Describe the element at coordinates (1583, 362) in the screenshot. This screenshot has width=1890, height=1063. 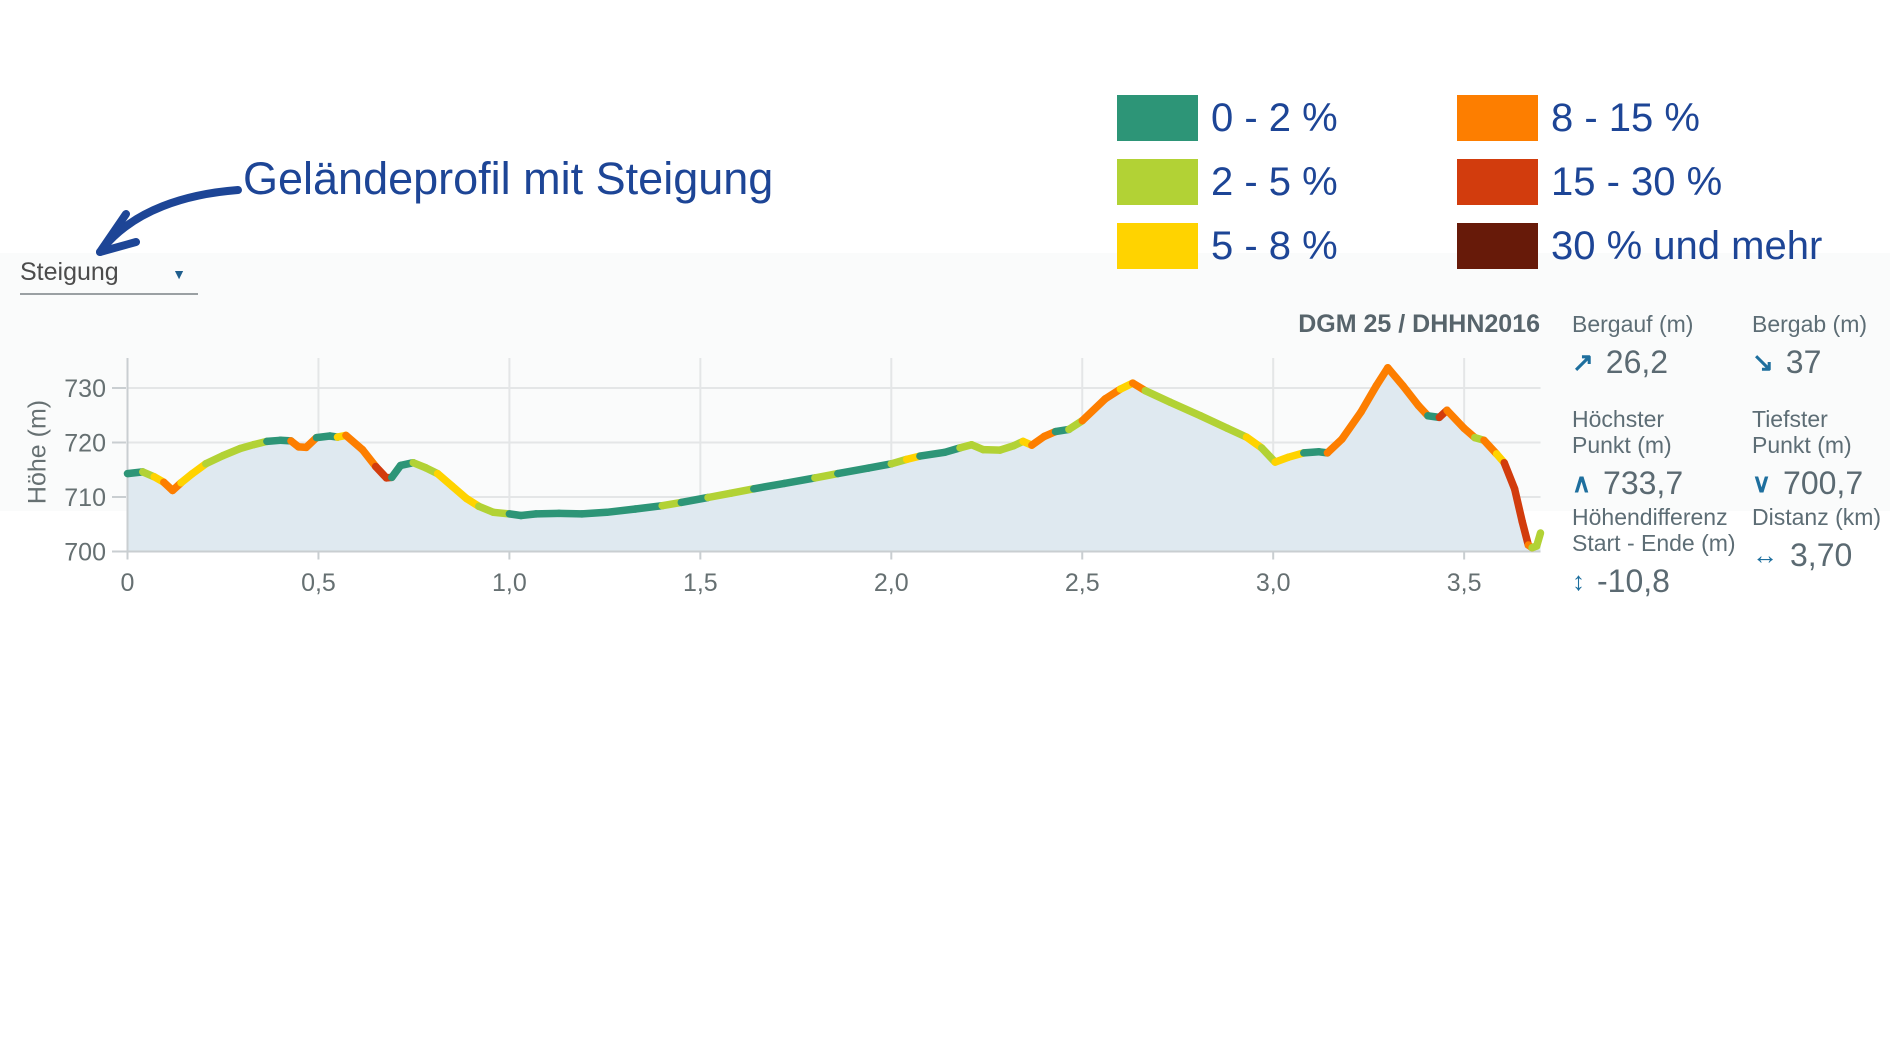
I see `arrow-up-right-icon: ↗` at that location.